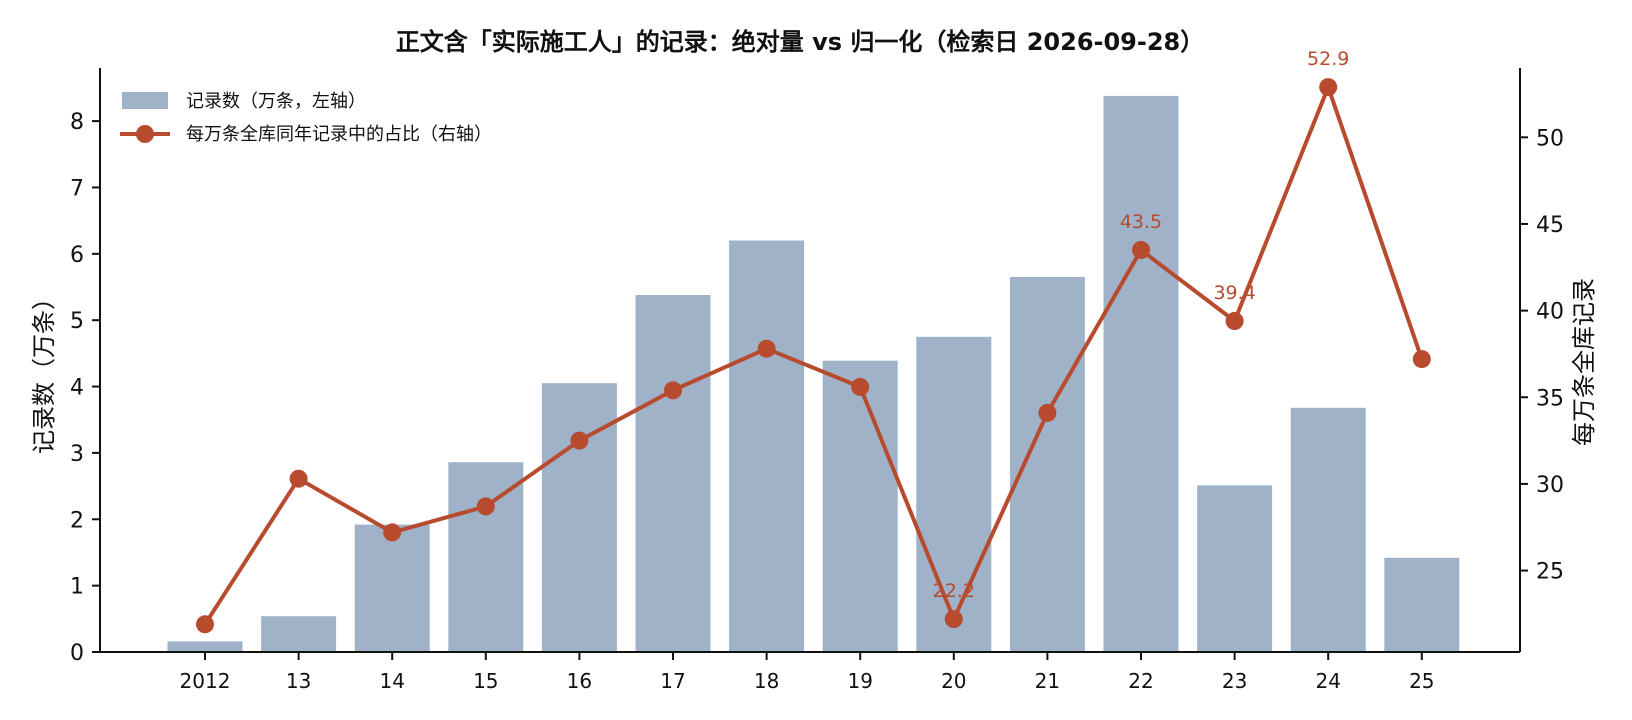  Describe the element at coordinates (1141, 222) in the screenshot. I see `point-label-22: 43.5` at that location.